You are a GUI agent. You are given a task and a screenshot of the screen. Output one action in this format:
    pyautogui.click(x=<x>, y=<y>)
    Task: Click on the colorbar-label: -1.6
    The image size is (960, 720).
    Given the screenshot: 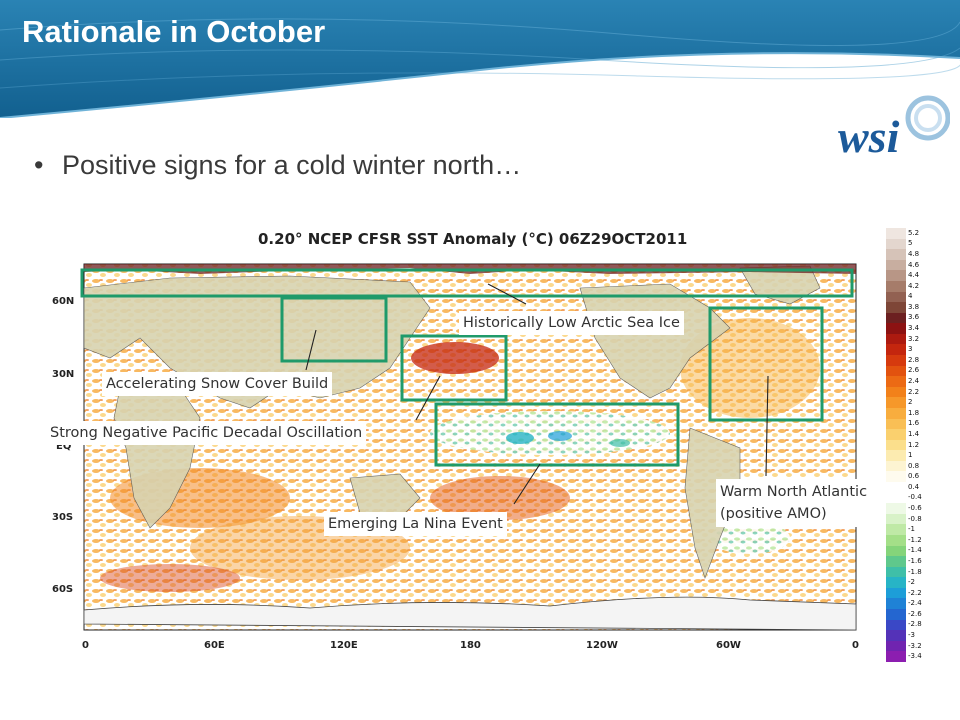 What is the action you would take?
    pyautogui.click(x=915, y=560)
    